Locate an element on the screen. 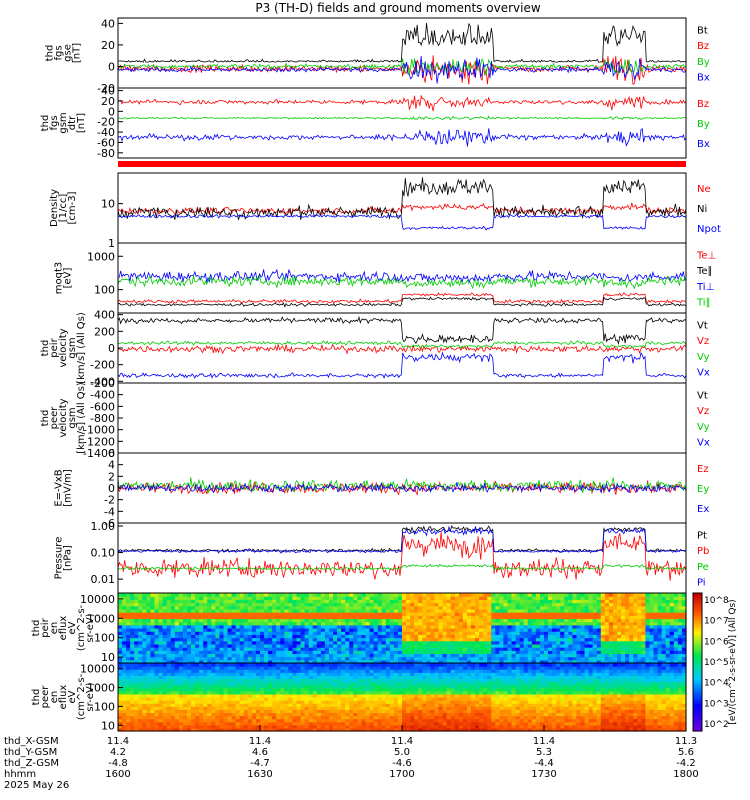 The image size is (750, 800). legend-Vz: Vz is located at coordinates (703, 411).